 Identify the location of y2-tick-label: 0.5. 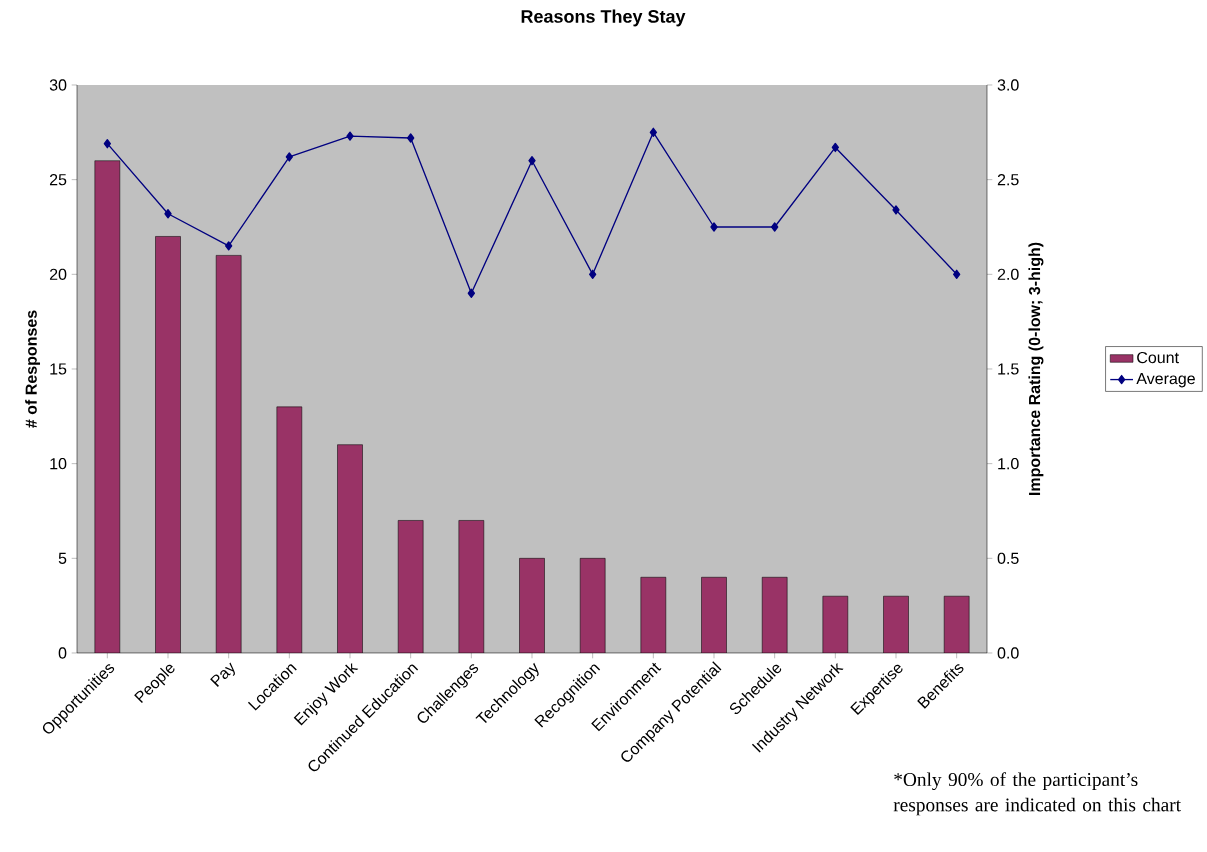
(1008, 558).